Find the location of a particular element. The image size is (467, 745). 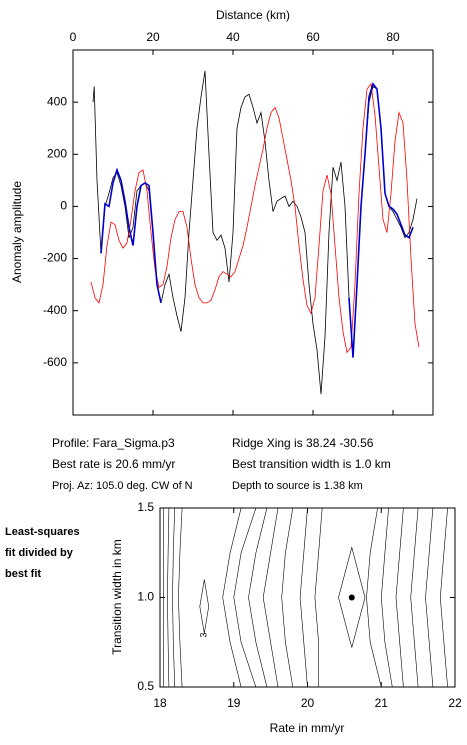

x-axis-title: Distance (km) is located at coordinates (253, 15).